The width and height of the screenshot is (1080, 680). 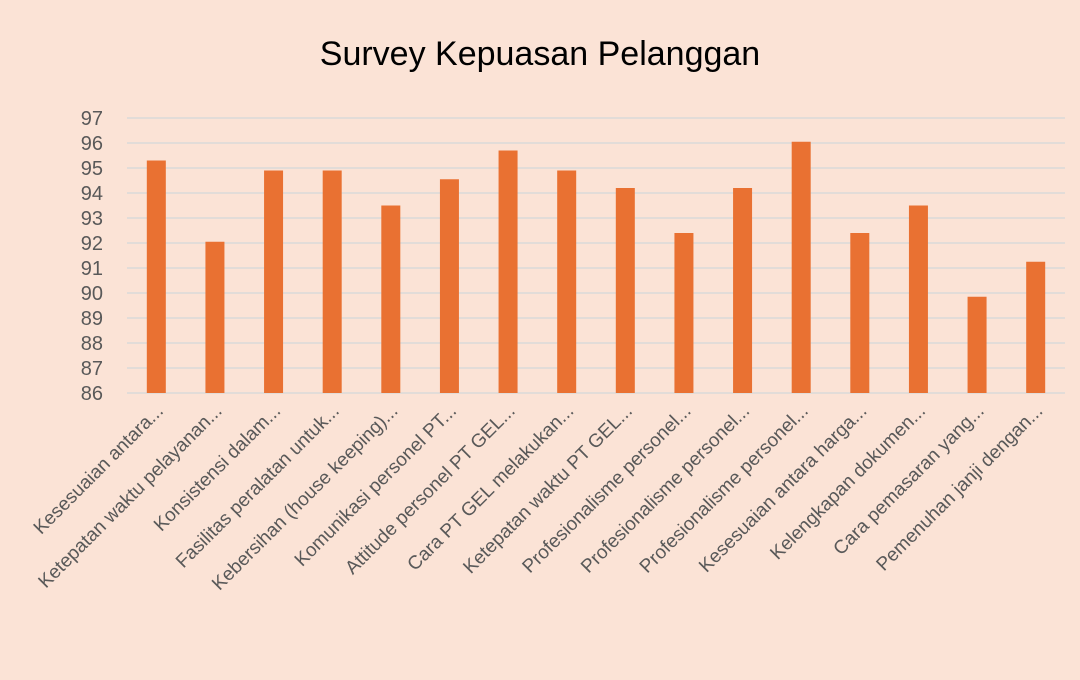 What do you see at coordinates (92, 169) in the screenshot?
I see `y-tick-label: 95` at bounding box center [92, 169].